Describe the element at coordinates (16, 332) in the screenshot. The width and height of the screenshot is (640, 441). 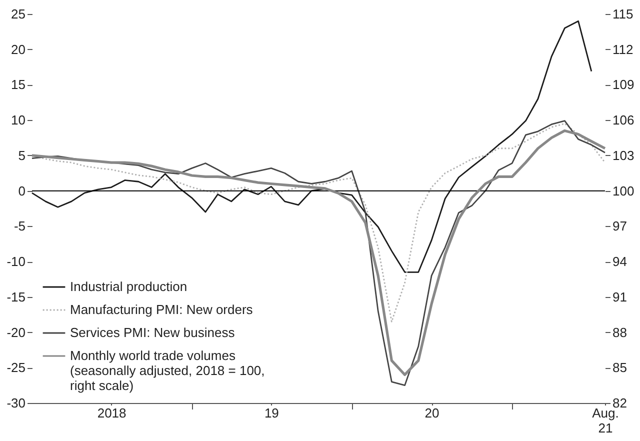
I see `y-tick-label: -20` at that location.